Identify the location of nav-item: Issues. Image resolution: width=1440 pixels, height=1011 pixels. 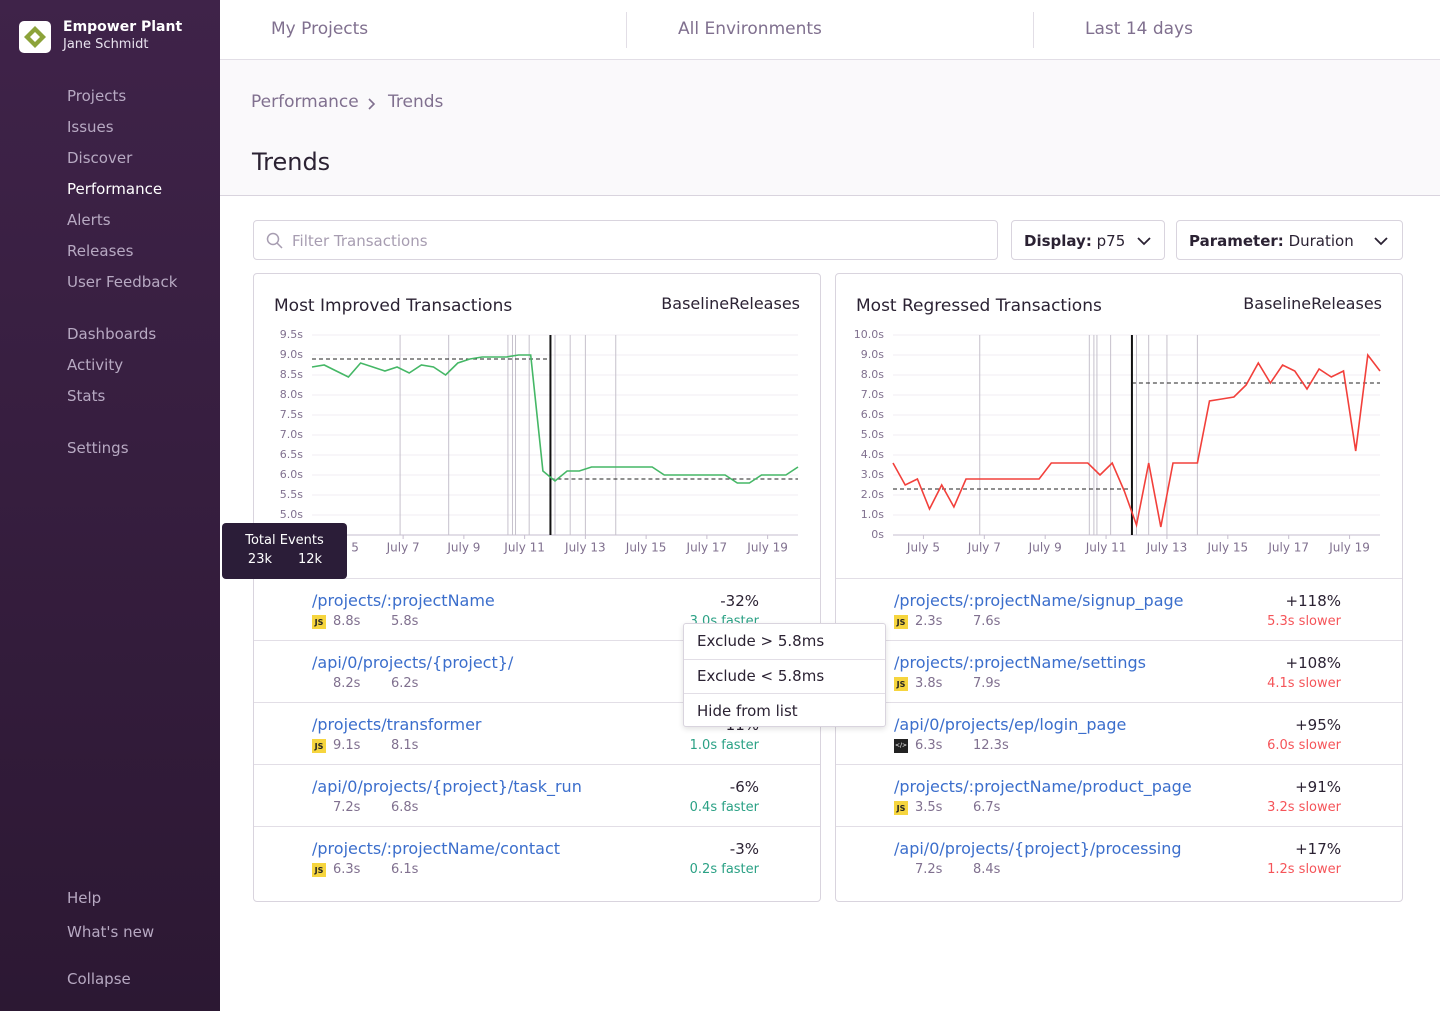
(90, 127).